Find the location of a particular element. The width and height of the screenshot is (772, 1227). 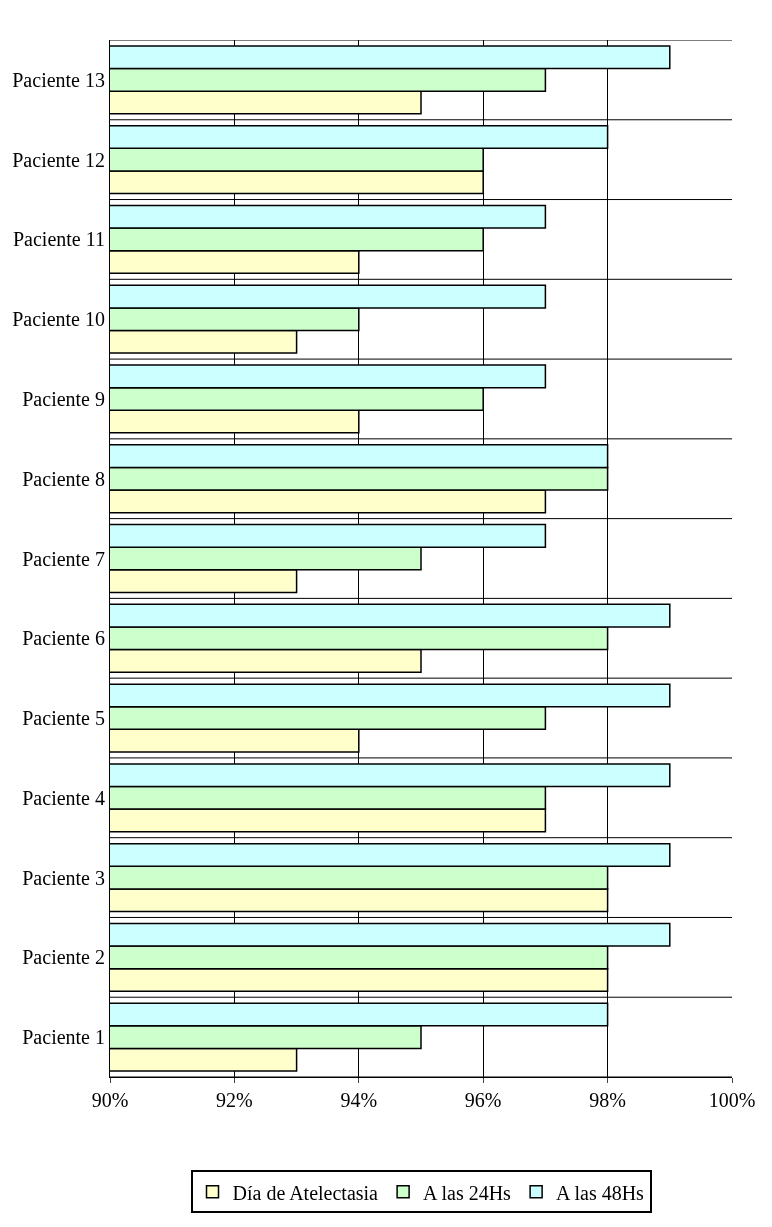

y-tick-label: Paciente 1 is located at coordinates (63, 1037).